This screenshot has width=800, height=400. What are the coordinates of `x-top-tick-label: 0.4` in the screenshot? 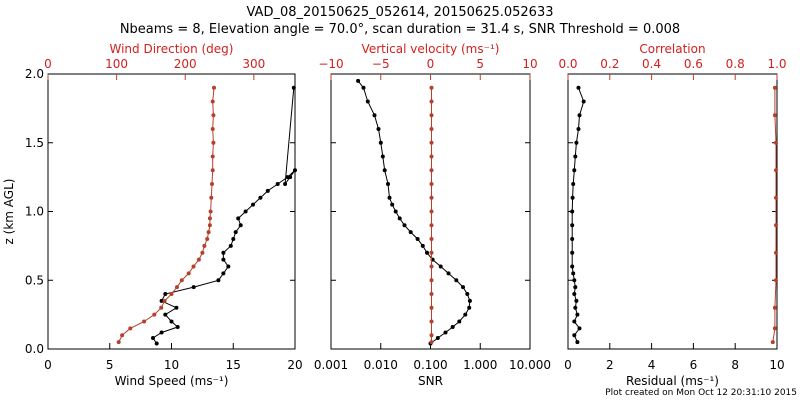 It's located at (651, 64).